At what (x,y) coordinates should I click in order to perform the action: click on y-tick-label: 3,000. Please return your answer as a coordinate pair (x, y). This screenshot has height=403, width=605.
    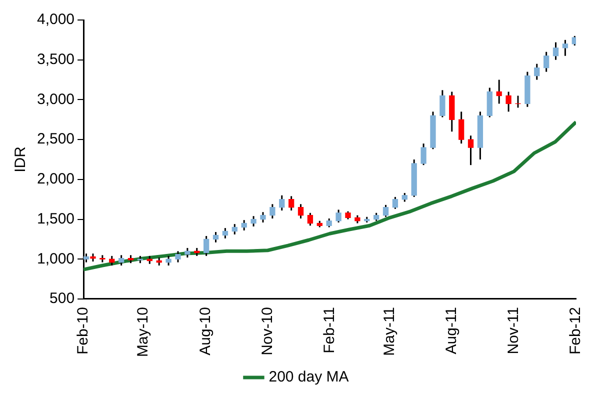
    Looking at the image, I should click on (55, 99).